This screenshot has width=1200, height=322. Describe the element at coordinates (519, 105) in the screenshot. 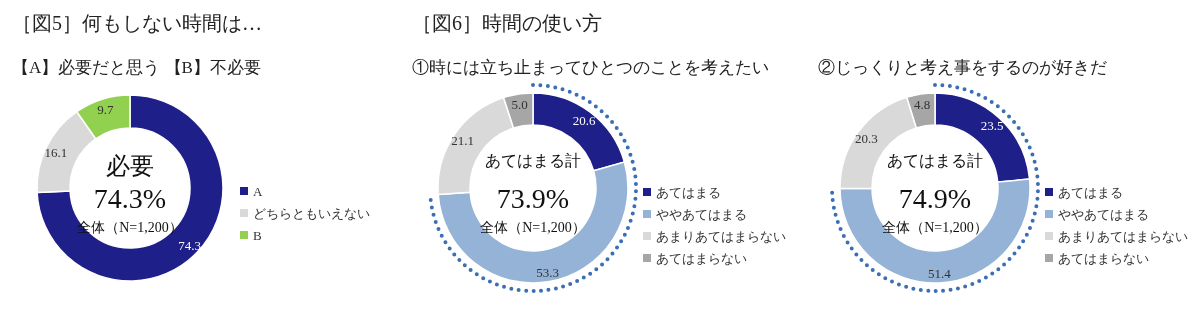

I see `data-label: 5.0` at that location.